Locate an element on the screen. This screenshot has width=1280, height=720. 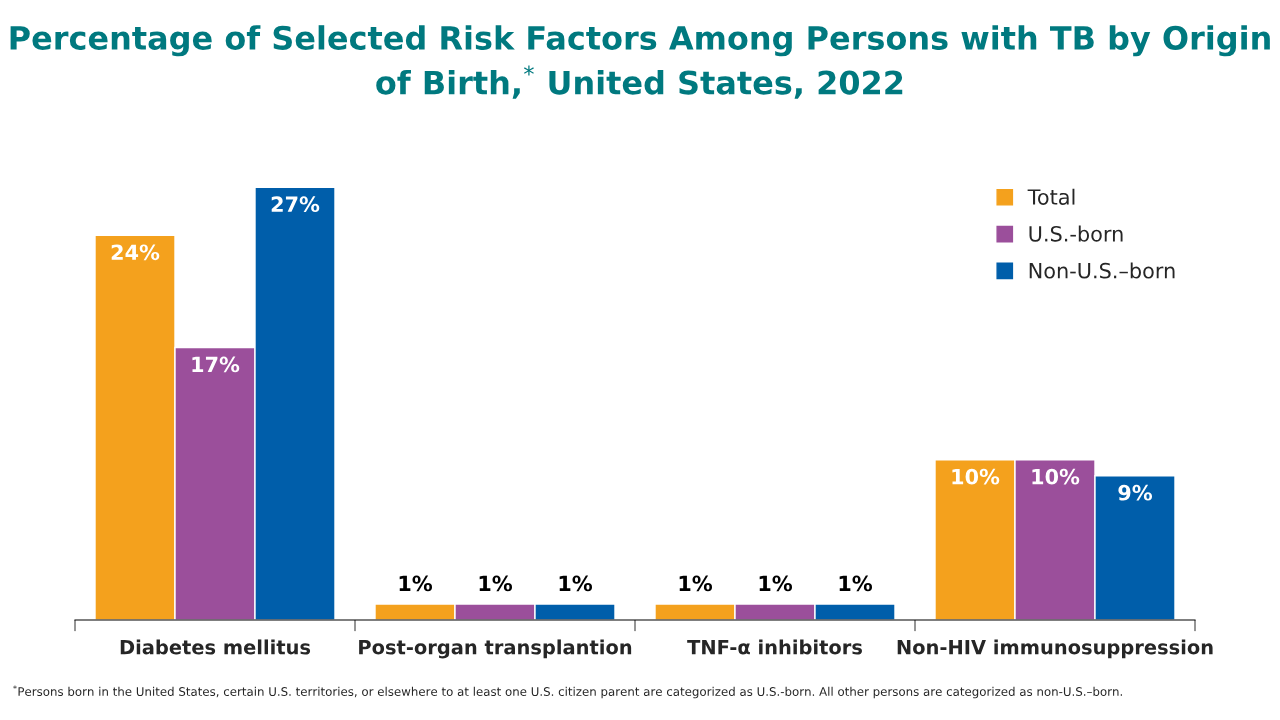
data-label: 24% is located at coordinates (135, 252).